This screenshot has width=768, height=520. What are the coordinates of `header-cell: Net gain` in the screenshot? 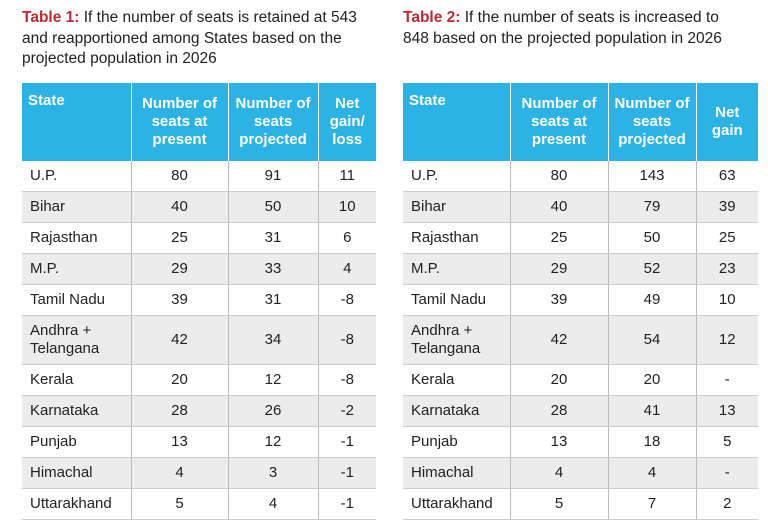 It's located at (727, 122).